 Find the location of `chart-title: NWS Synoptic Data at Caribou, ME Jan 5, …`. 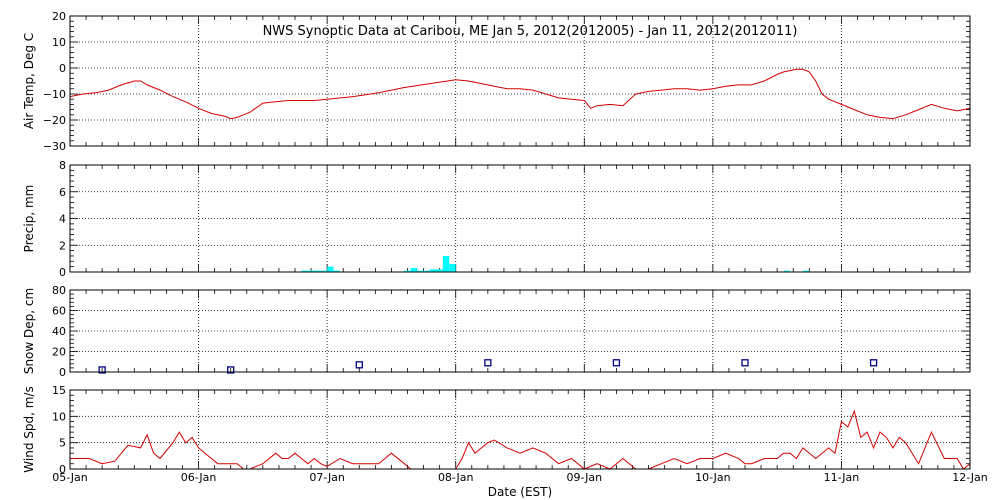

chart-title: NWS Synoptic Data at Caribou, ME Jan 5, … is located at coordinates (530, 31).